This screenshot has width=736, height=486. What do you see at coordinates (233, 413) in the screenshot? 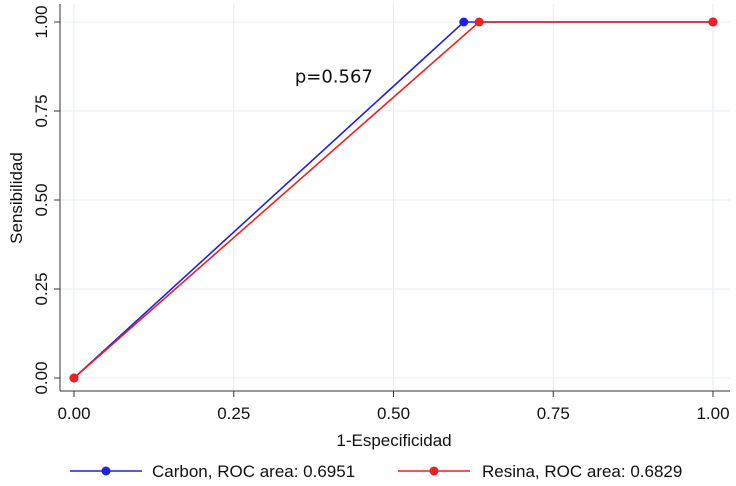
I see `x-tick-label-1: 0.25` at bounding box center [233, 413].